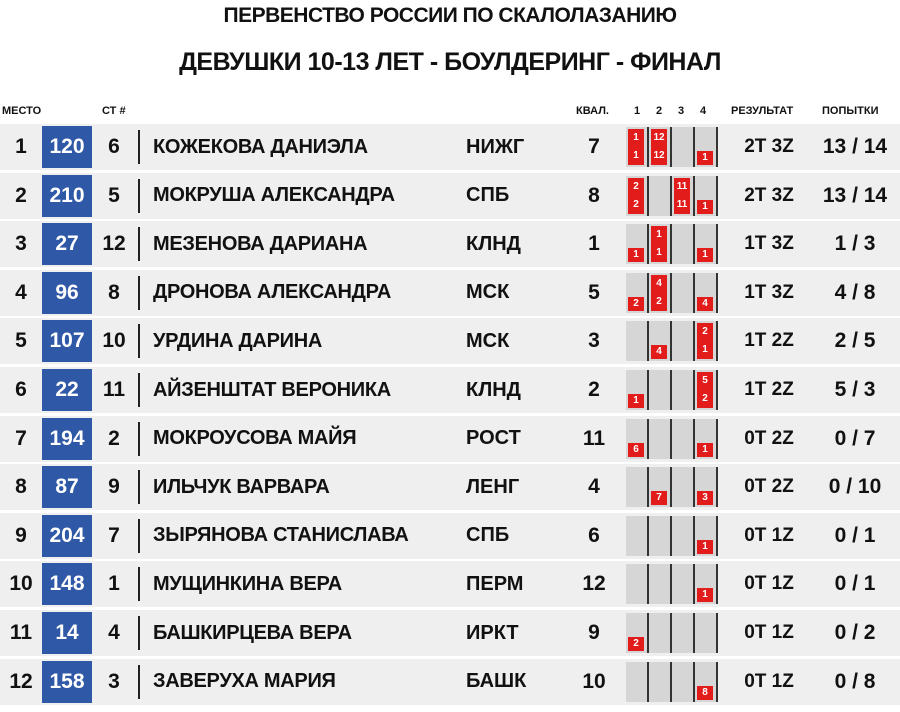  What do you see at coordinates (67, 633) in the screenshot?
I see `bib-badge: 14` at bounding box center [67, 633].